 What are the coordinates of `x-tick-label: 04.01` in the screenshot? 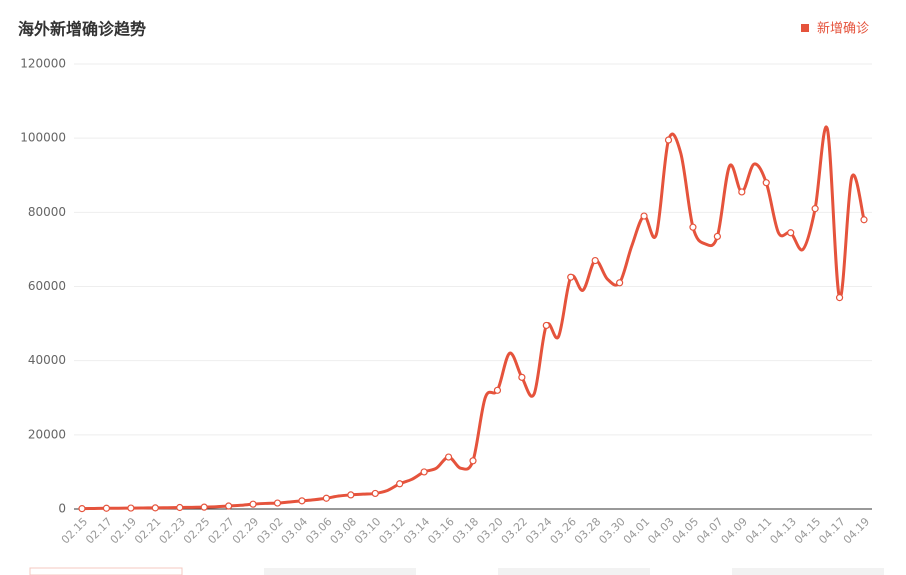 It's located at (636, 530).